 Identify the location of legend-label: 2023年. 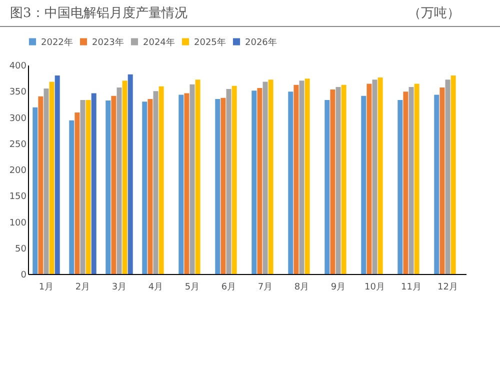
(108, 42).